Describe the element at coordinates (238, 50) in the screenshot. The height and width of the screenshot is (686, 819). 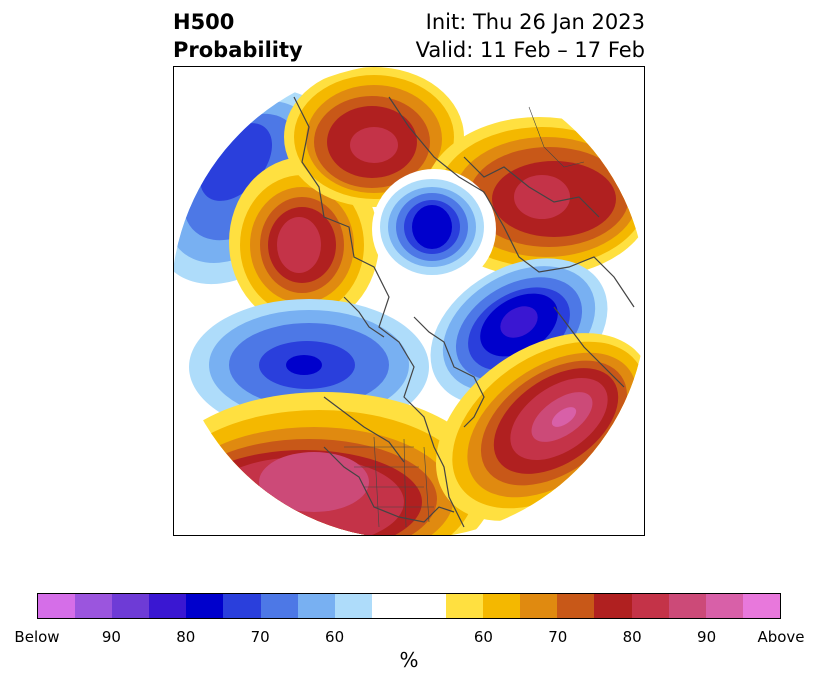
I see `title-line-2: Probability` at that location.